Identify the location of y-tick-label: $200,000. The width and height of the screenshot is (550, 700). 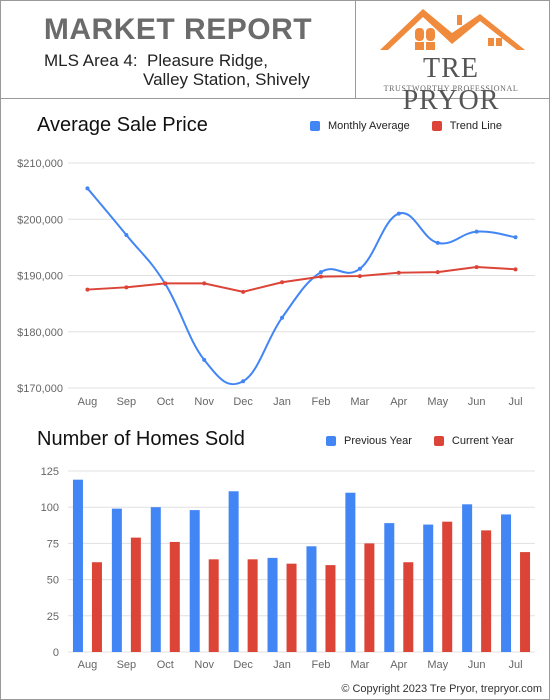
(40, 220).